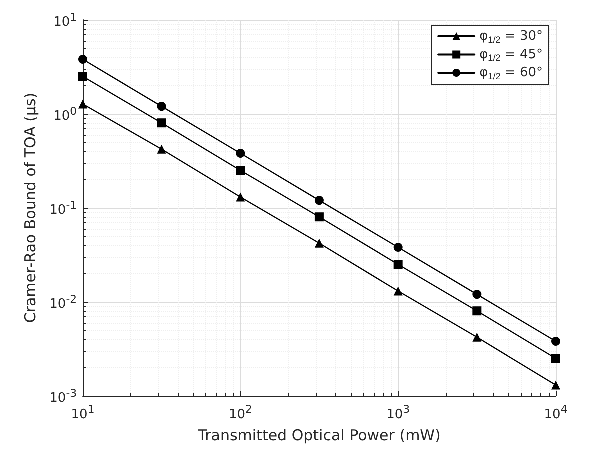 Image resolution: width=589 pixels, height=464 pixels. Describe the element at coordinates (65, 20) in the screenshot. I see `y-tick-label: 10$^{1}$` at that location.